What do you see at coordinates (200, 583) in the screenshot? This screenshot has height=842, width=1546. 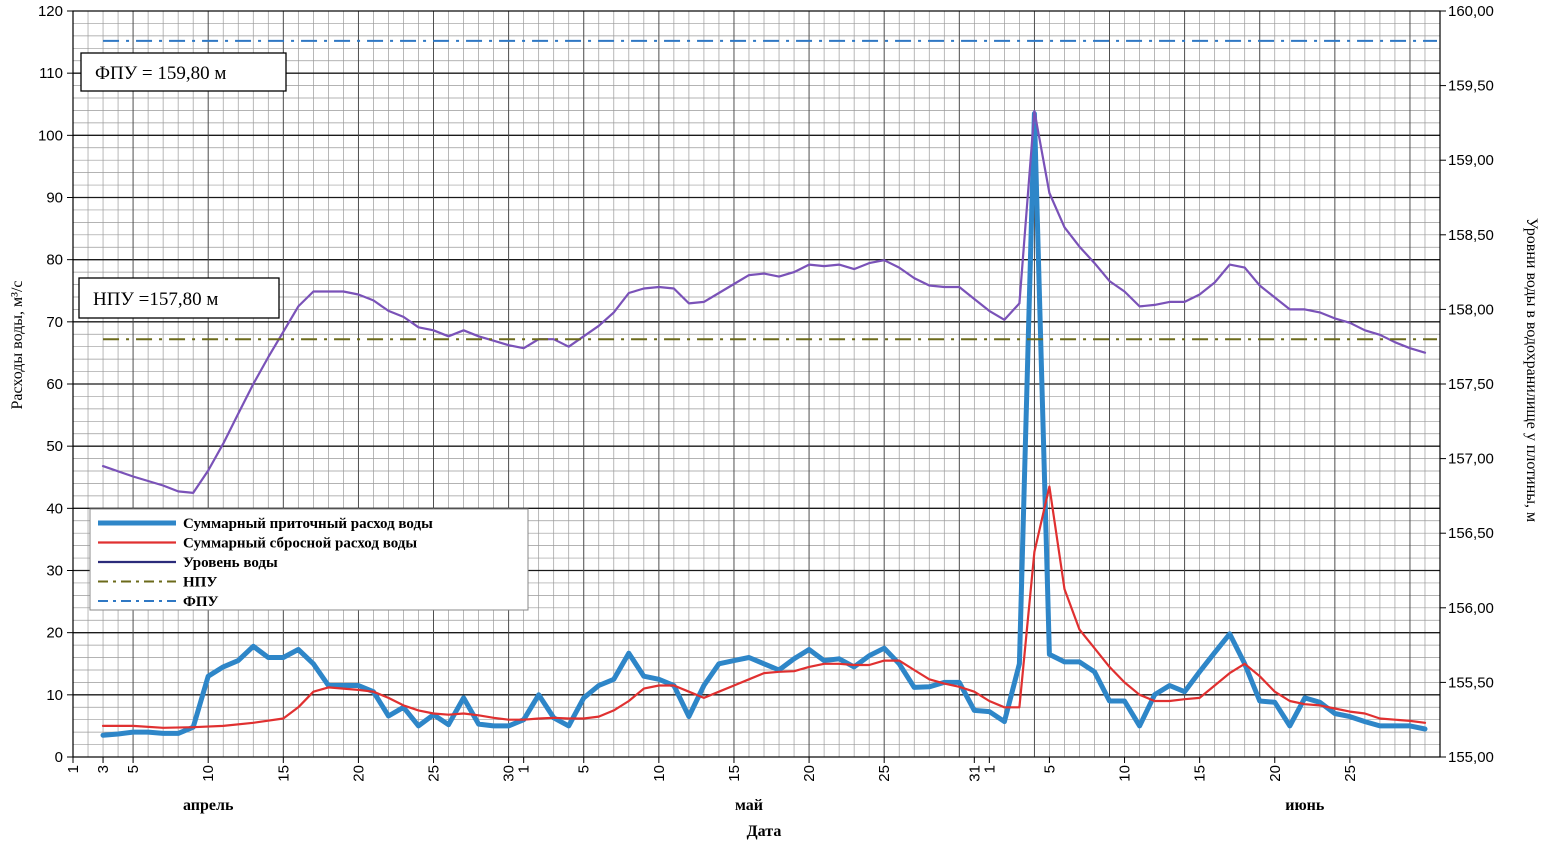 I see `legend-label: НПУ` at bounding box center [200, 583].